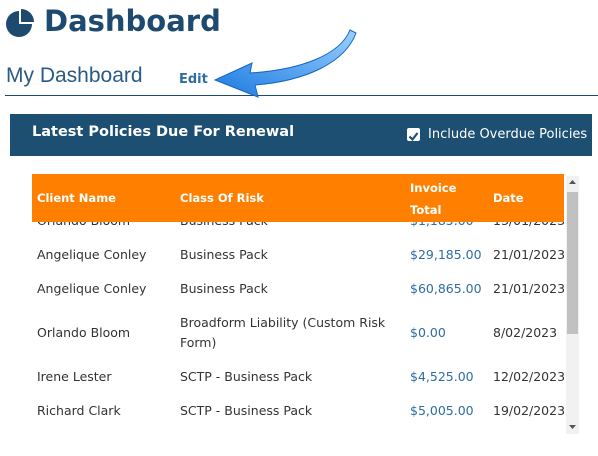  I want to click on table-cell: 19/02/2023, so click(528, 410).